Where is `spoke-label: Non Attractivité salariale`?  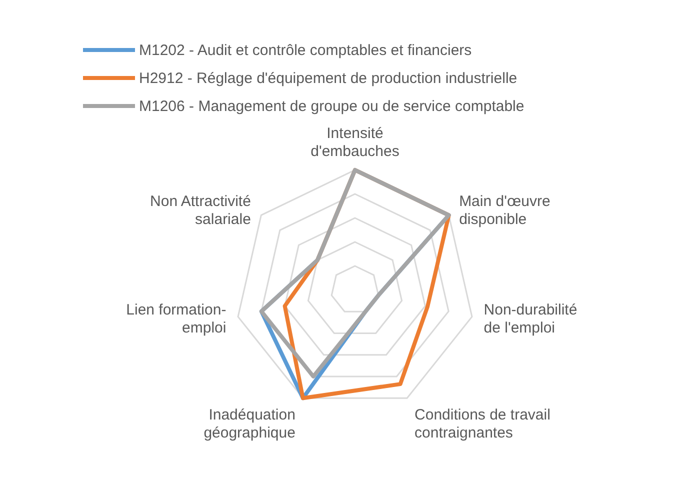
spoke-label: Non Attractivité salariale is located at coordinates (200, 210).